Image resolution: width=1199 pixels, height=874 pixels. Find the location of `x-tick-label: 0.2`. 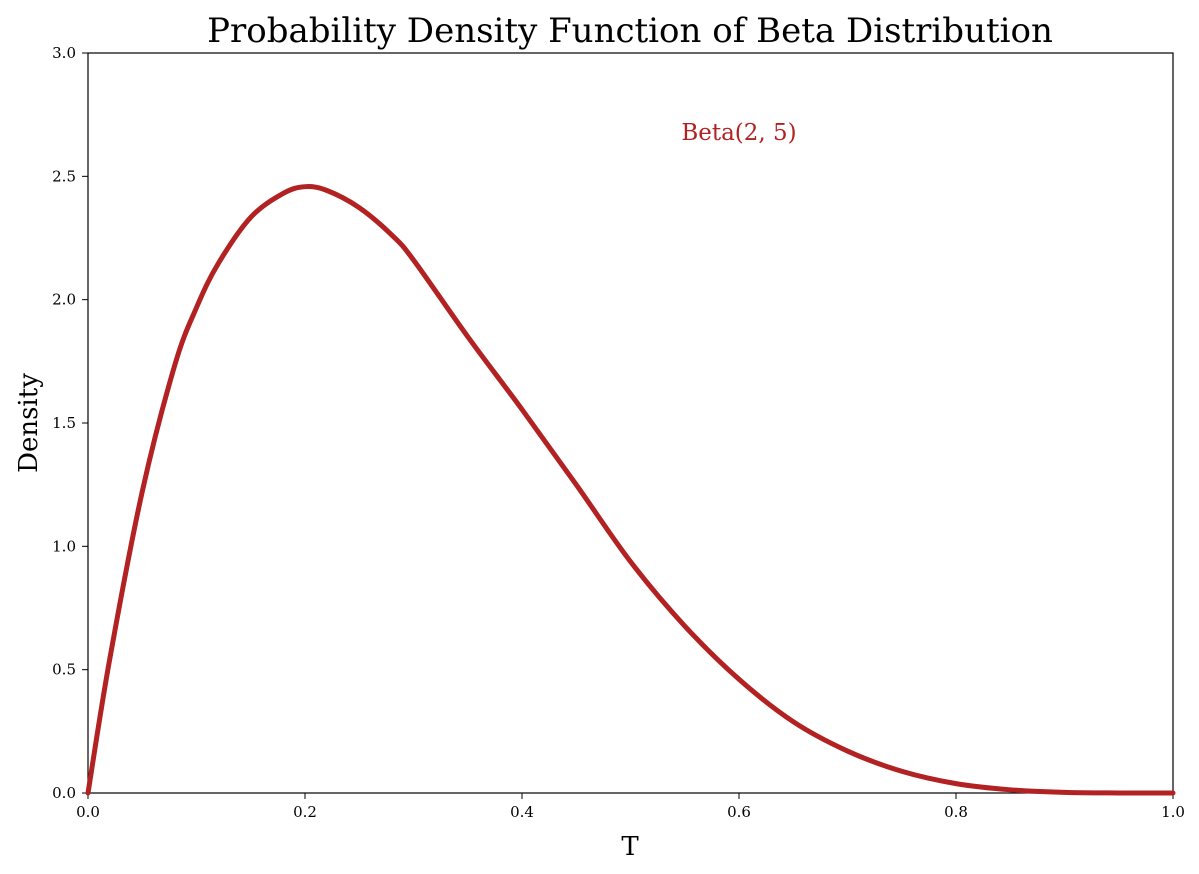

x-tick-label: 0.2 is located at coordinates (305, 812).